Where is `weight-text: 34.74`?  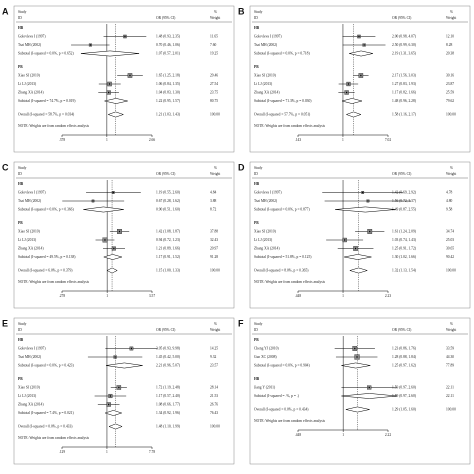 weight-text: 34.74 is located at coordinates (450, 231).